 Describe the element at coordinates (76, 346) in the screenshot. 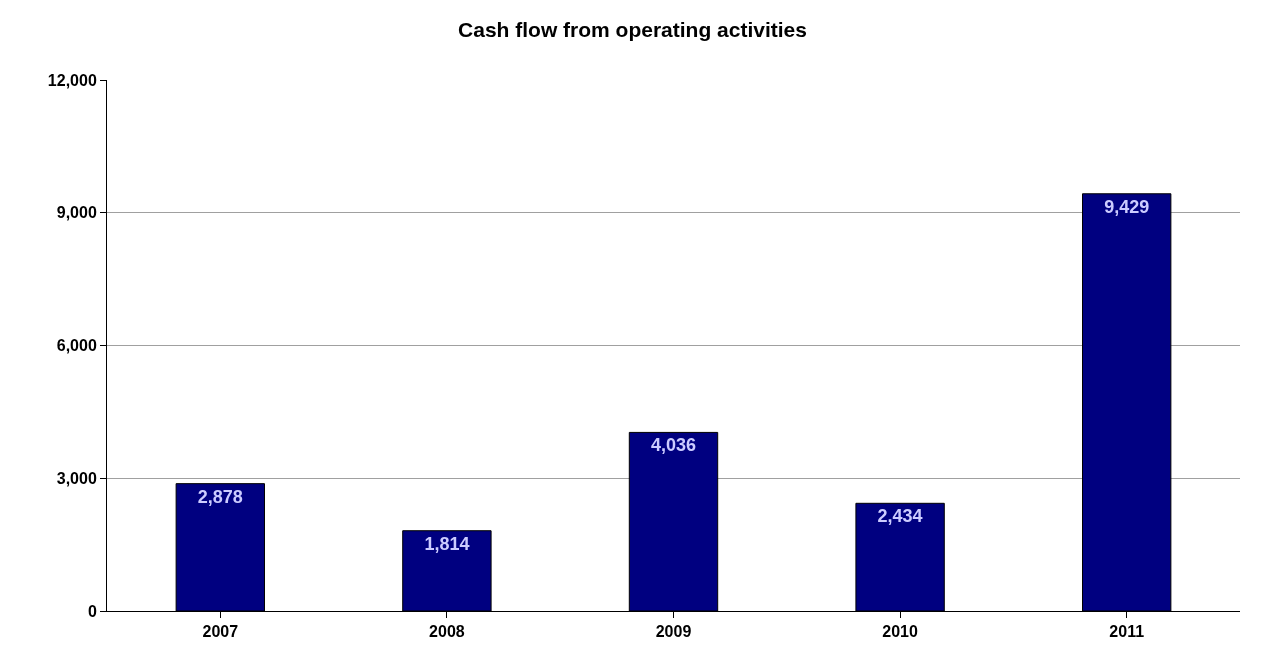

I see `y-tick-label: 6,000` at that location.